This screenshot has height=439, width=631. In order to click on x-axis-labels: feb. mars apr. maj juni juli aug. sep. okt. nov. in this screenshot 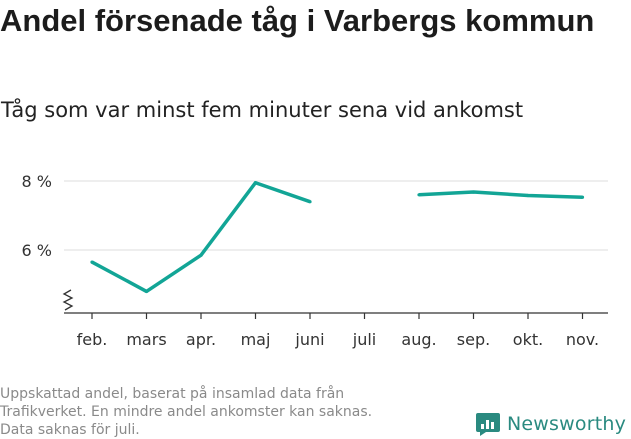, I will do `click(338, 339)`.